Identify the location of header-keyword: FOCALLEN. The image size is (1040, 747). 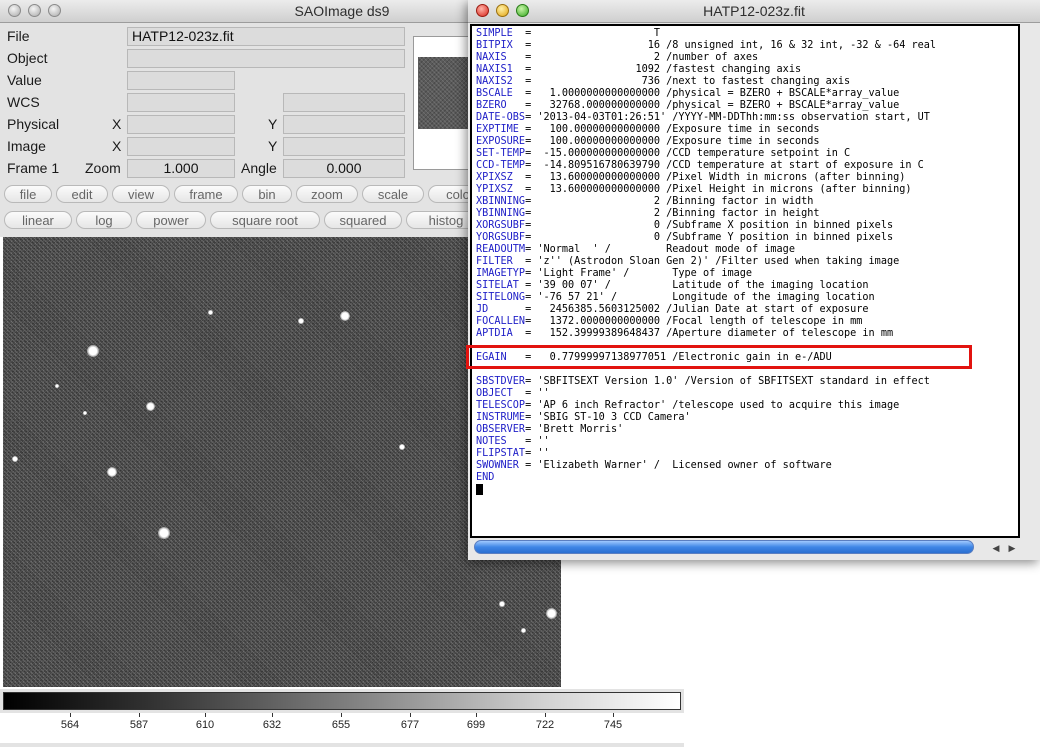
(501, 321).